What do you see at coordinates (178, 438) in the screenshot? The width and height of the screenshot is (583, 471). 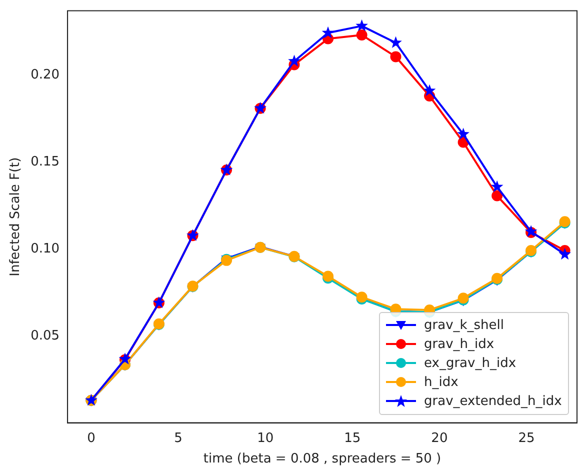 I see `x-tick-label: 5` at bounding box center [178, 438].